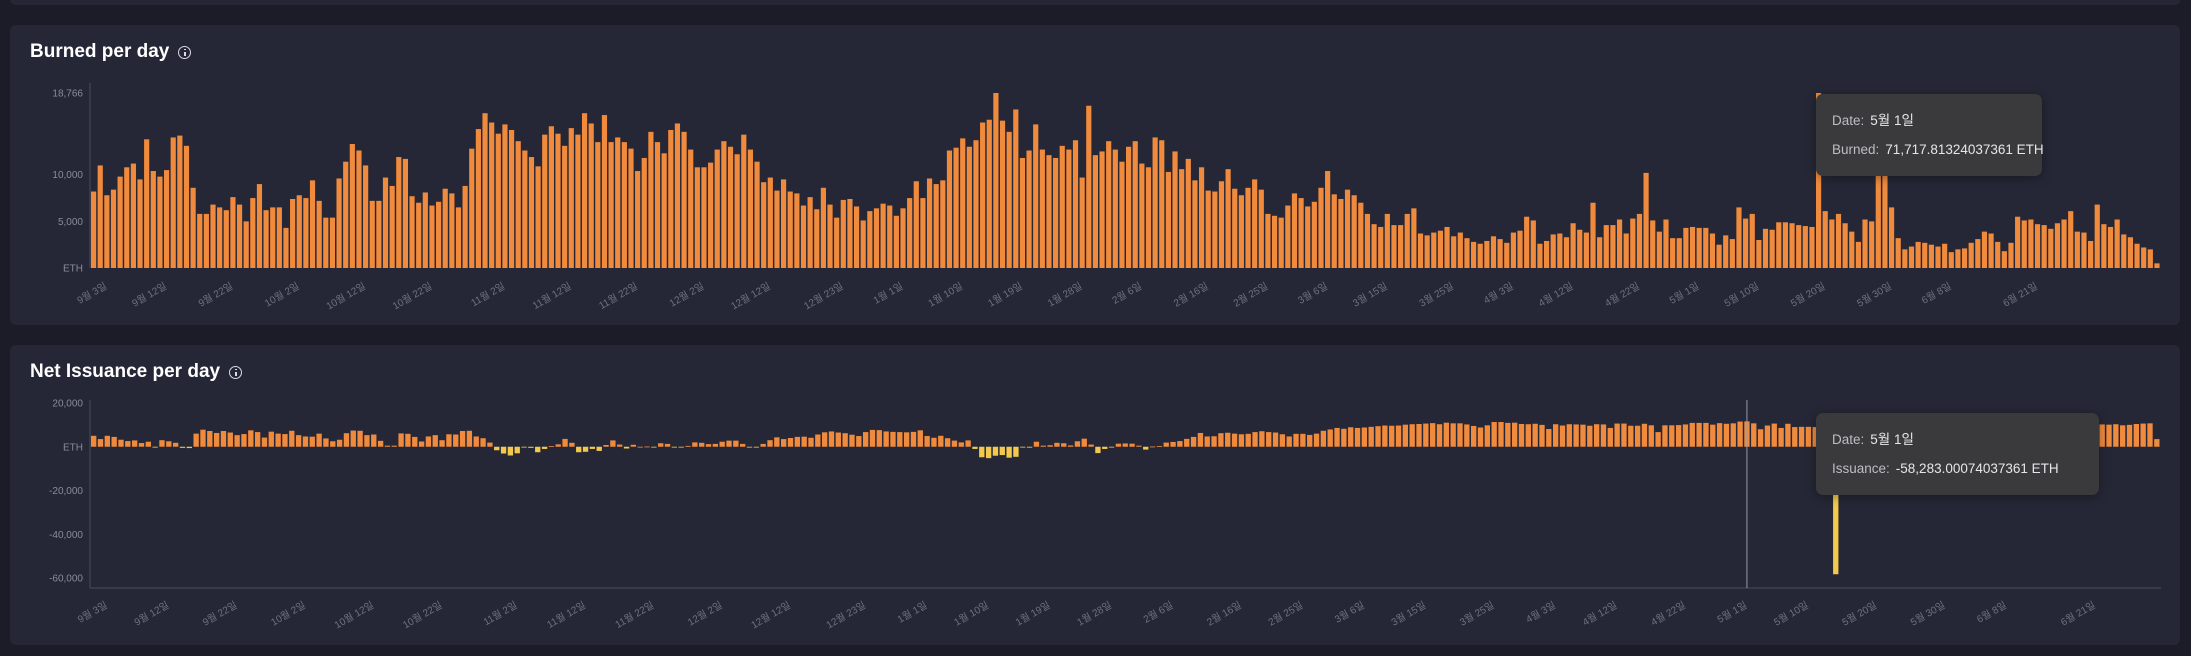  Describe the element at coordinates (1541, 612) in the screenshot. I see `issuance-x-tick-label: 4월 3일` at that location.